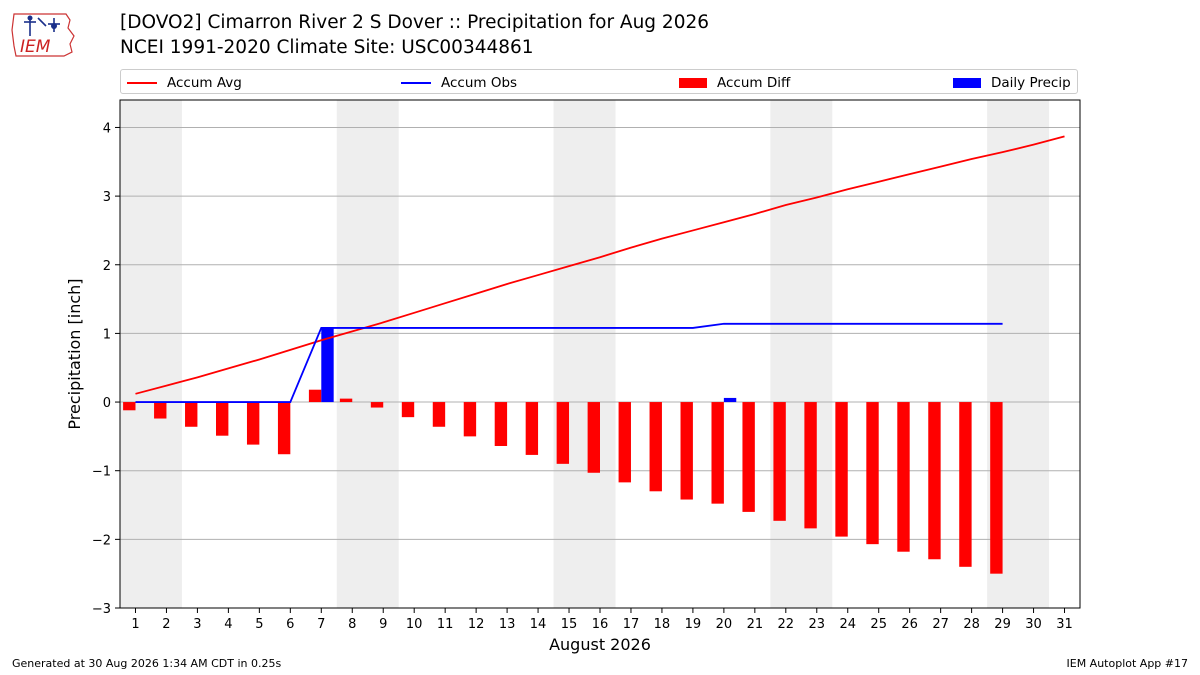 The image size is (1200, 675). I want to click on legend-swatch-accum-diff, so click(693, 82).